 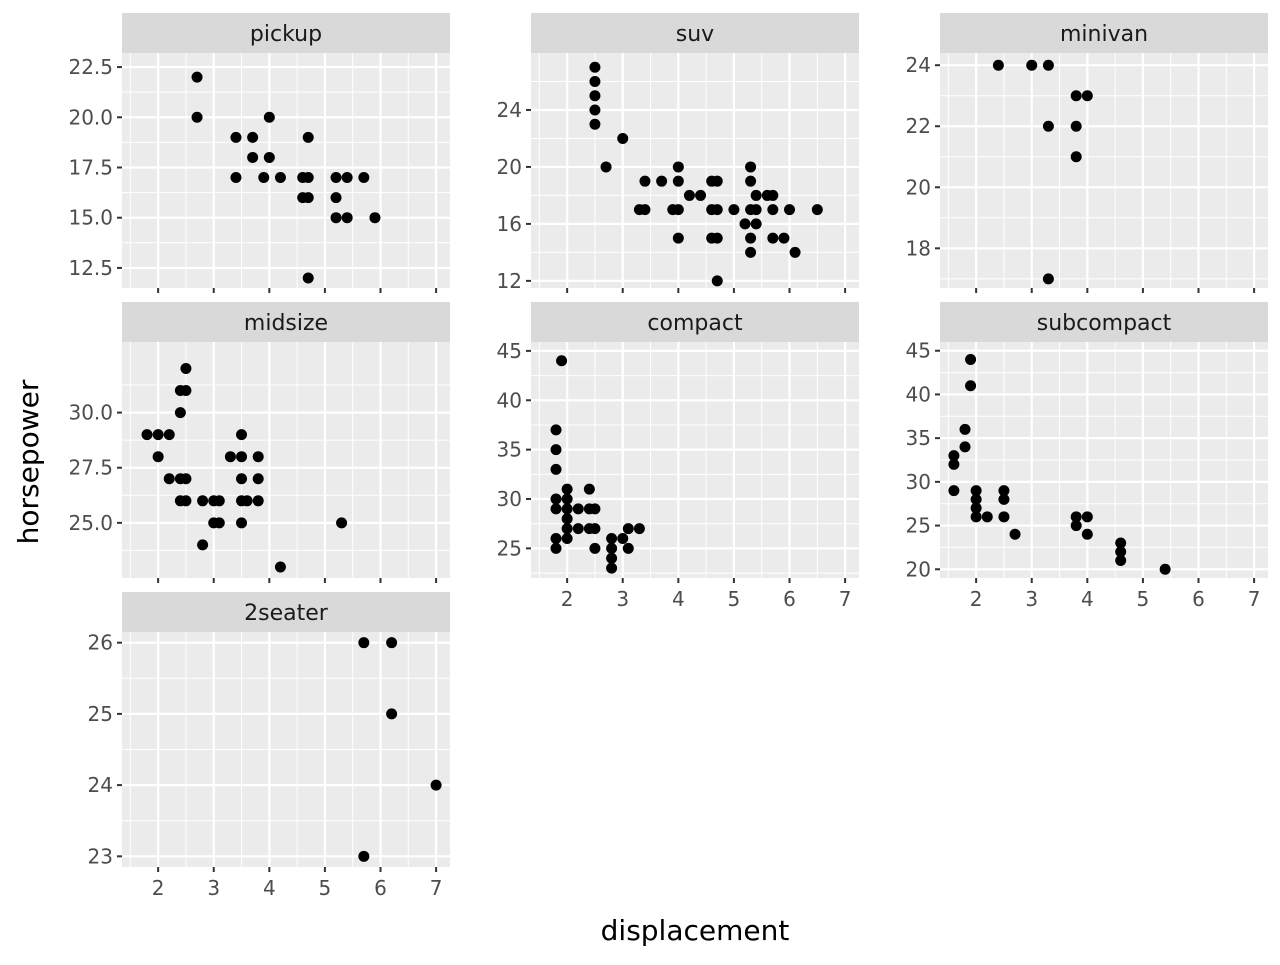 What do you see at coordinates (90, 218) in the screenshot?
I see `y-tick-label: 15.0` at bounding box center [90, 218].